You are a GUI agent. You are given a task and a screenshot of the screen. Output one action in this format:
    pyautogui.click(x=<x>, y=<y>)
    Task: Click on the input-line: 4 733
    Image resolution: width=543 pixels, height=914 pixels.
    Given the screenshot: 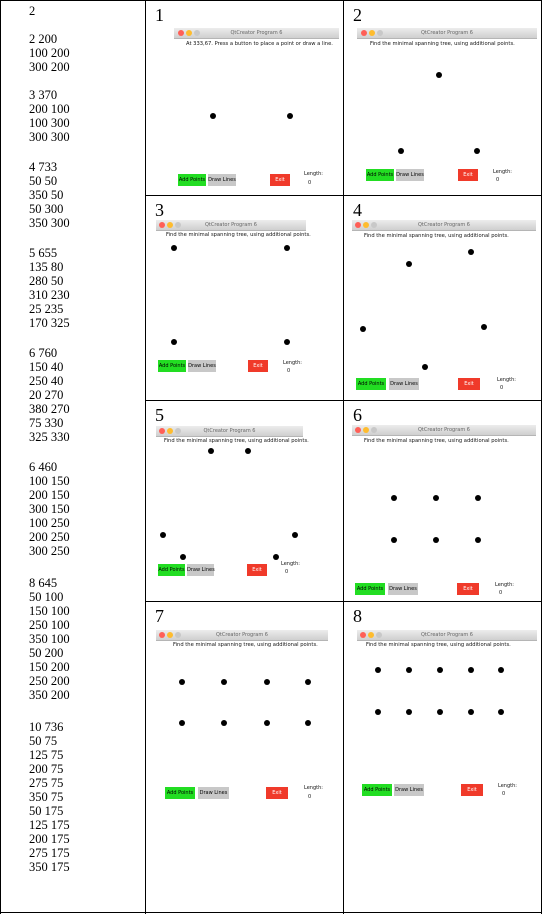 What is the action you would take?
    pyautogui.click(x=43, y=167)
    